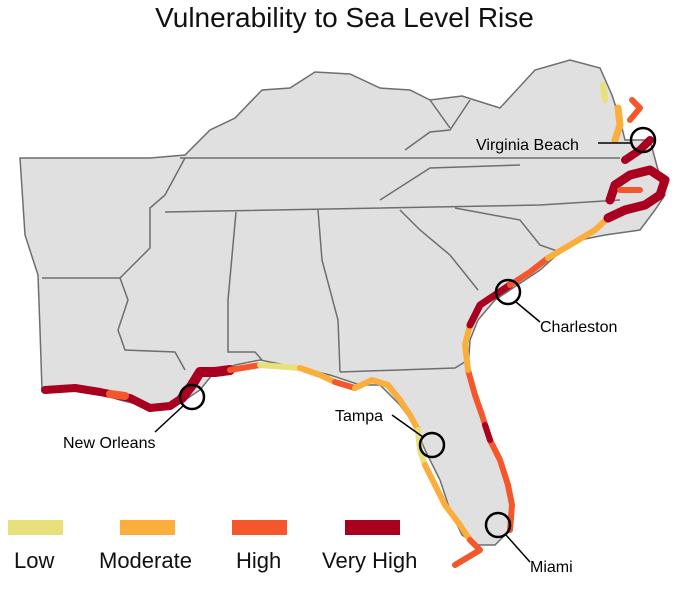 The width and height of the screenshot is (689, 610). Describe the element at coordinates (359, 416) in the screenshot. I see `tampa-label: Tampa` at that location.